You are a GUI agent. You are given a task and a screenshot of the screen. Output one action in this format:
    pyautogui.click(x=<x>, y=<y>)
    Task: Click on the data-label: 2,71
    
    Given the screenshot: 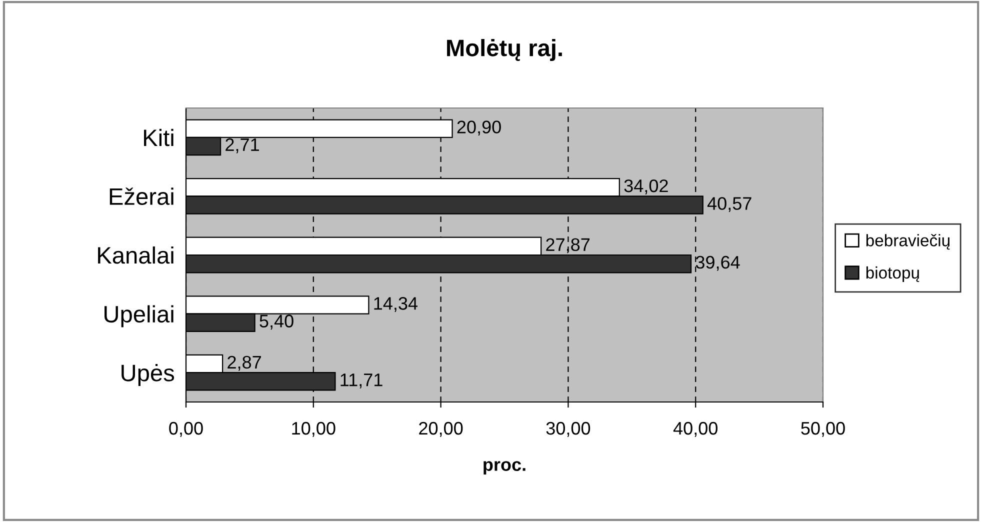 What is the action you would take?
    pyautogui.click(x=242, y=146)
    